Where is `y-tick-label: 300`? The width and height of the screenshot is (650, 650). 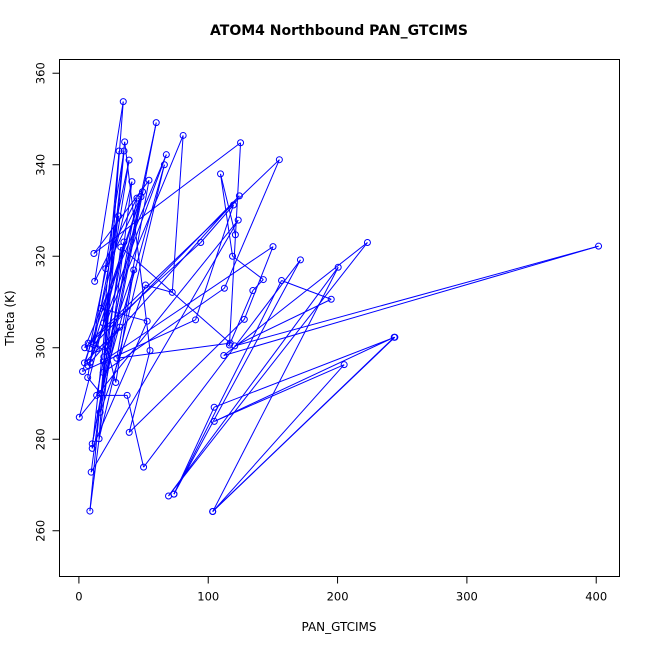 y-tick-label: 300 is located at coordinates (41, 348).